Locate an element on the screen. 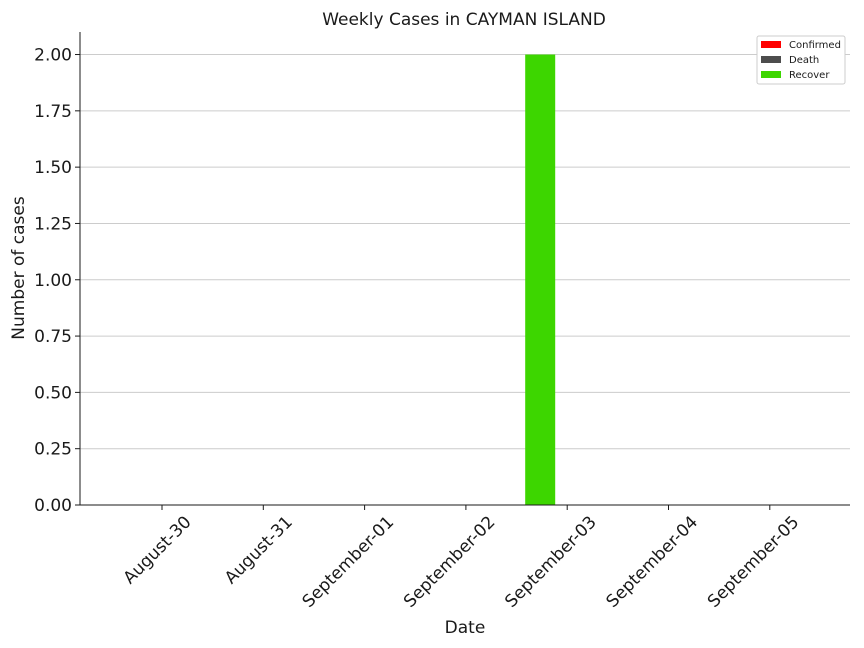 Image resolution: width=864 pixels, height=648 pixels. chart-title: Weekly Cases in CAYMAN ISLAND is located at coordinates (464, 20).